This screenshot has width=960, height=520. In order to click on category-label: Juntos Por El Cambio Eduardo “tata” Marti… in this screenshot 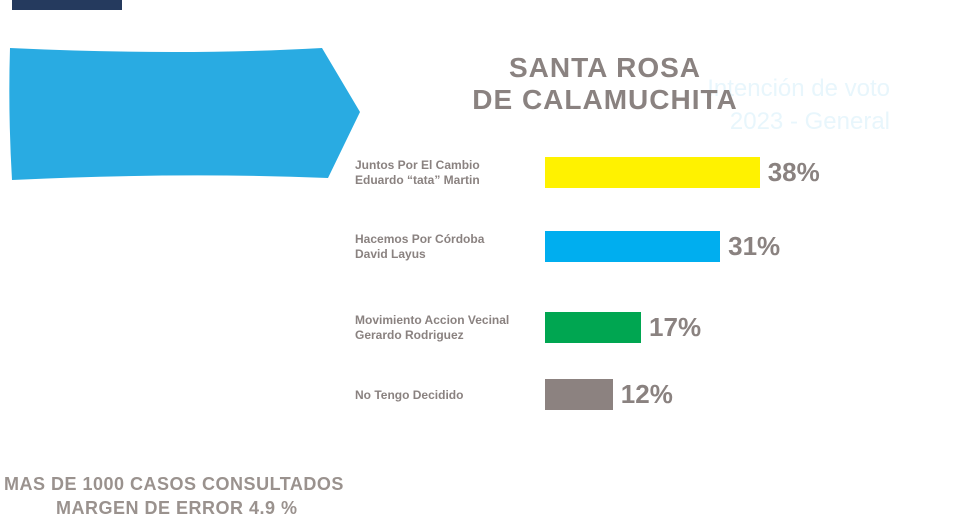, I will do `click(417, 173)`.